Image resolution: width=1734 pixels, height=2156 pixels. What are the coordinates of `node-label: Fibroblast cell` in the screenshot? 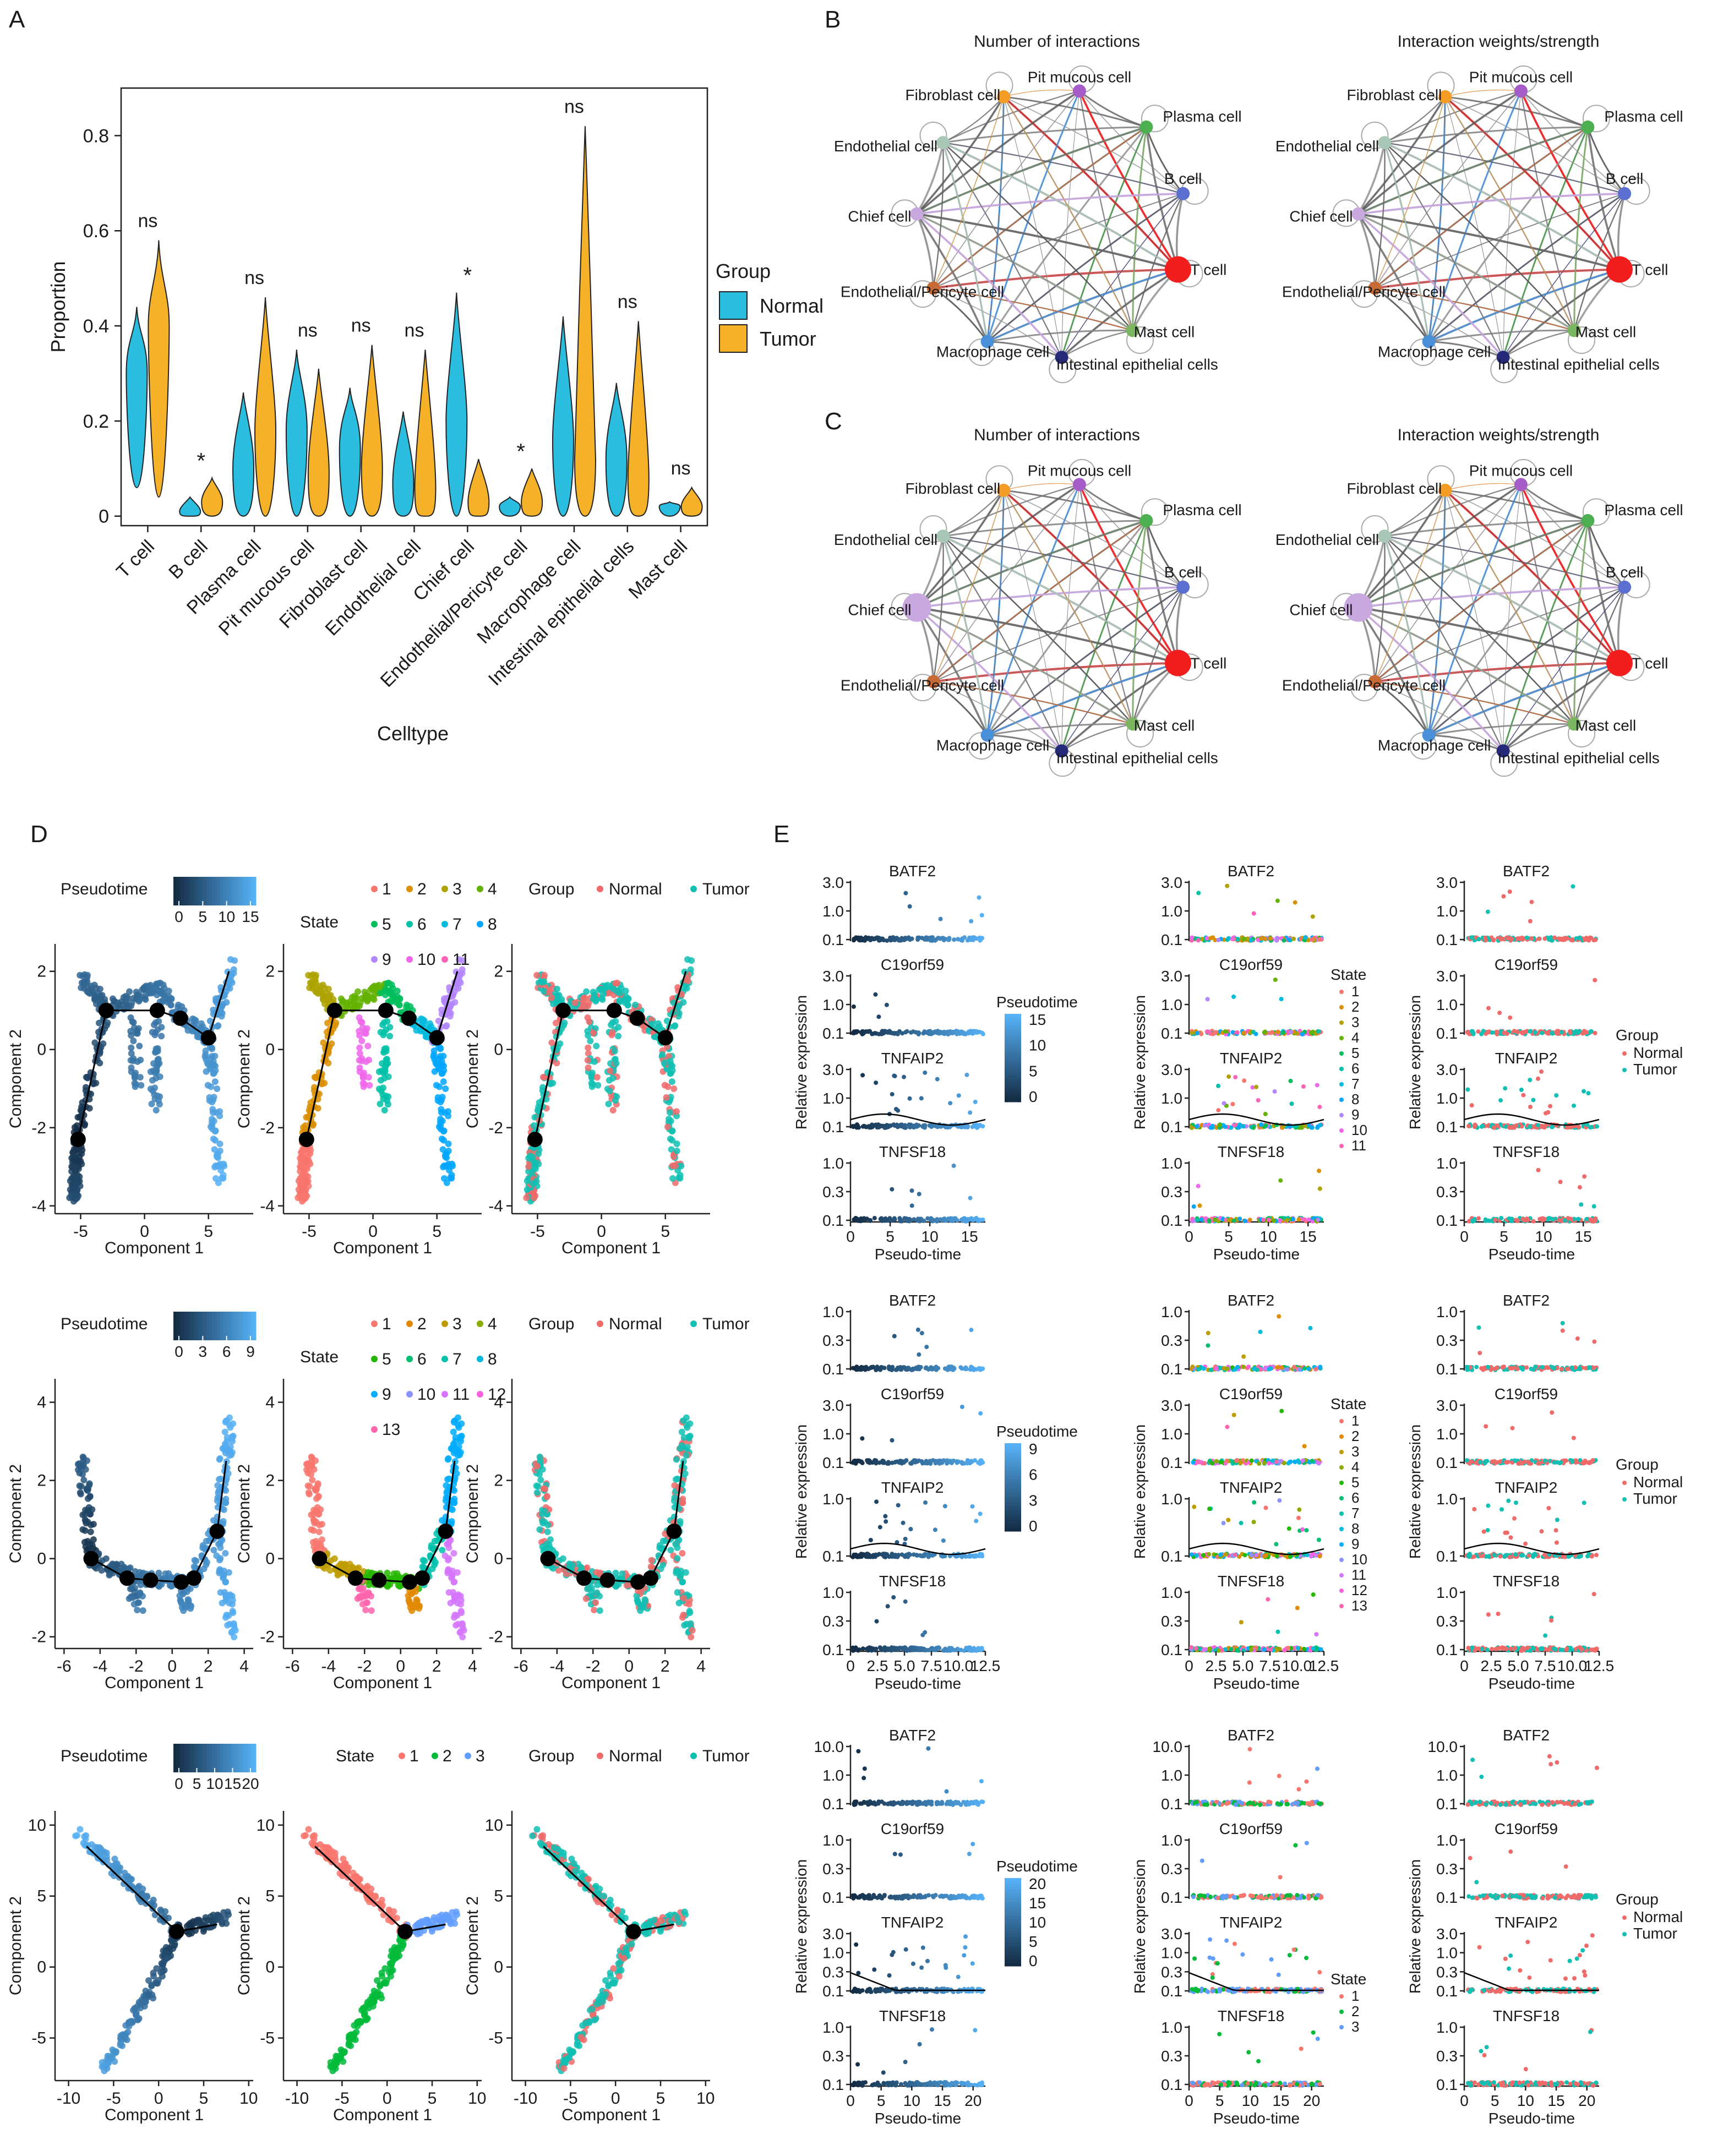 It's located at (1394, 489).